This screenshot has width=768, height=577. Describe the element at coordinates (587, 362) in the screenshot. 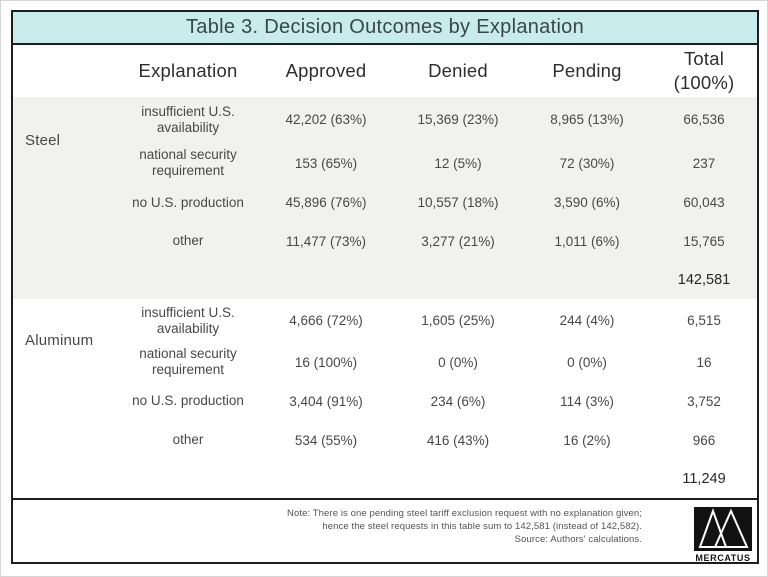

I see `pending-cell: 0 (0%)` at that location.